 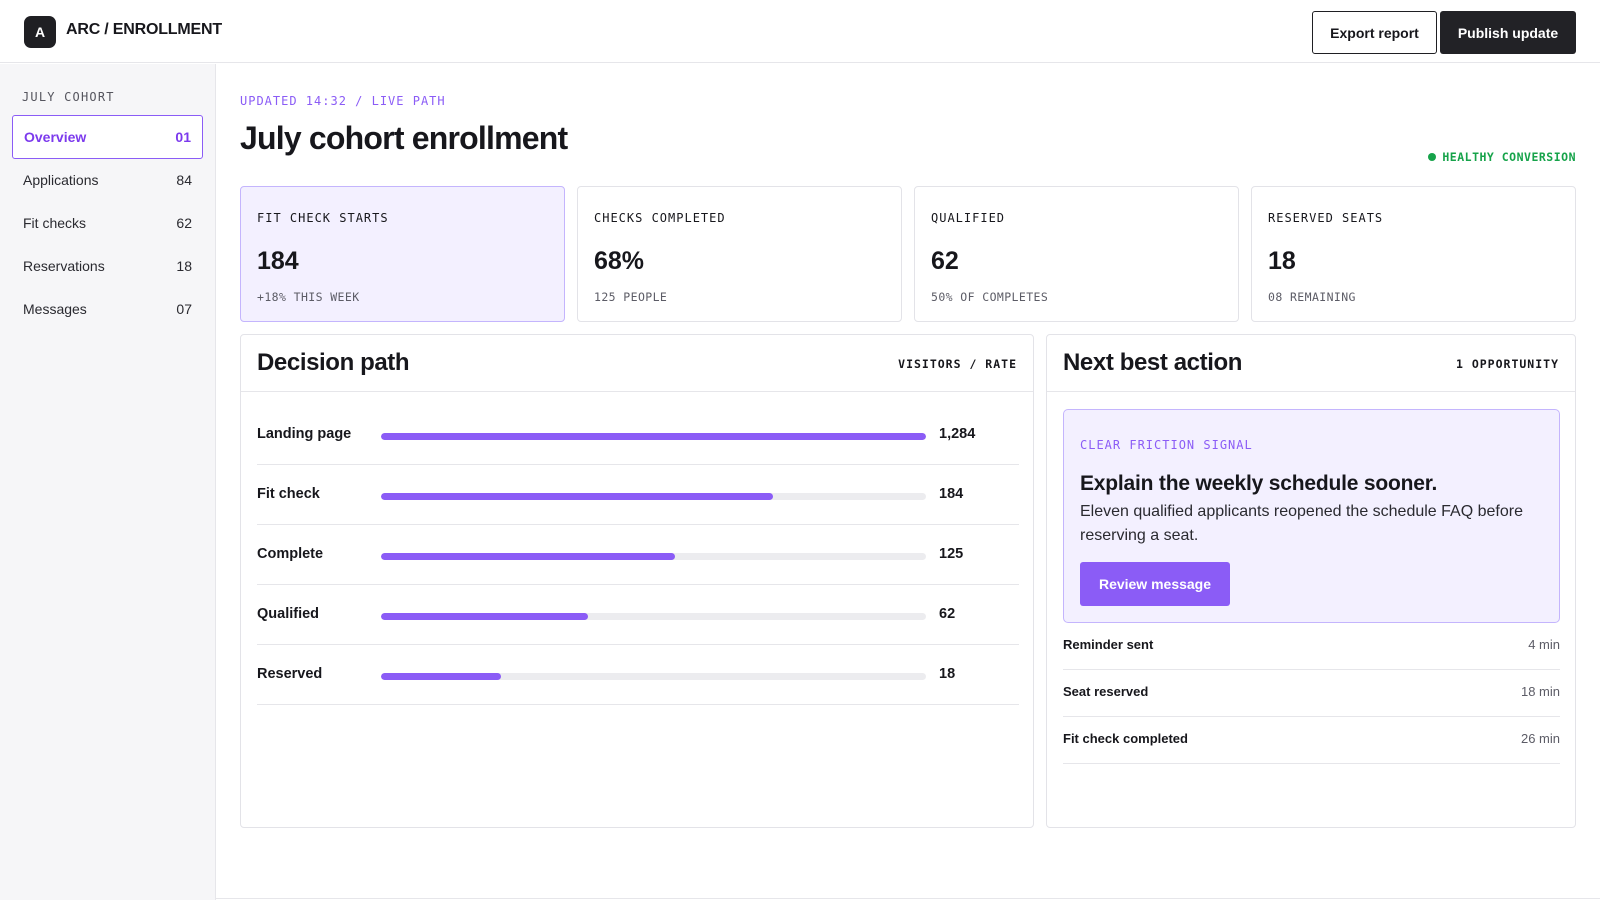 What do you see at coordinates (1259, 483) in the screenshot?
I see `action-headline: Explain the weekly schedule sooner.` at bounding box center [1259, 483].